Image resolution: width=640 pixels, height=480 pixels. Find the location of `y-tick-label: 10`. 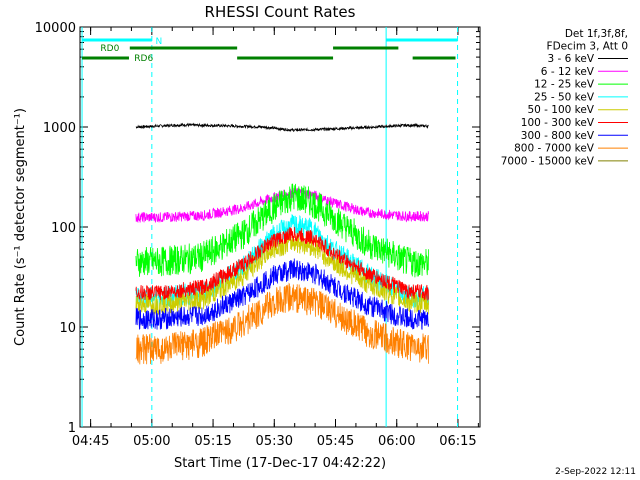

y-tick-label: 10 is located at coordinates (67, 328).